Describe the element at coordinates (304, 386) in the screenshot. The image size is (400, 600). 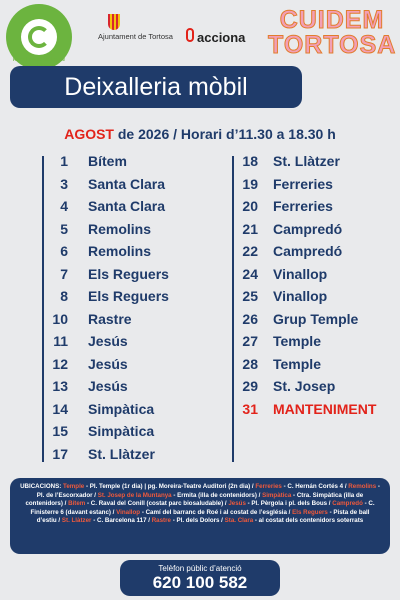
I see `place: St. Josep` at that location.